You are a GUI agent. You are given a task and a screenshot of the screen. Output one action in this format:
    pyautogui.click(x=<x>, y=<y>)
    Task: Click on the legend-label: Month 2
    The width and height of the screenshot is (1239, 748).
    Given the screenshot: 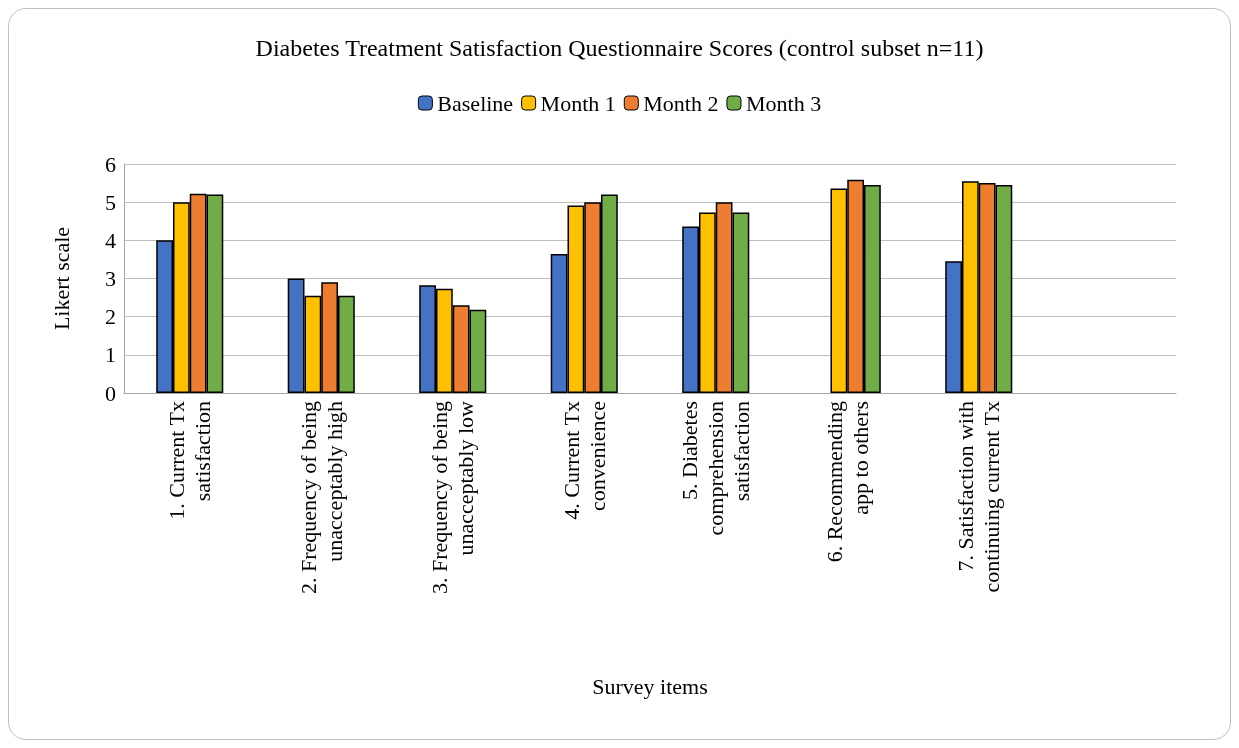 What is the action you would take?
    pyautogui.click(x=681, y=103)
    